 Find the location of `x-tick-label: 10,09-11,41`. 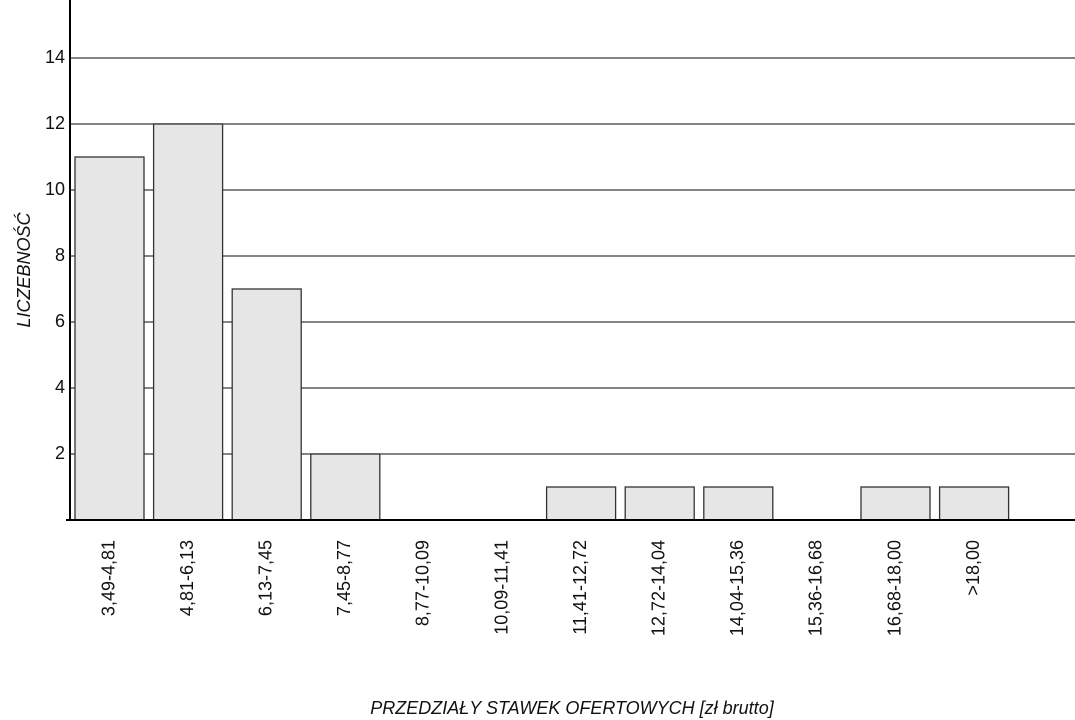

x-tick-label: 10,09-11,41 is located at coordinates (501, 587).